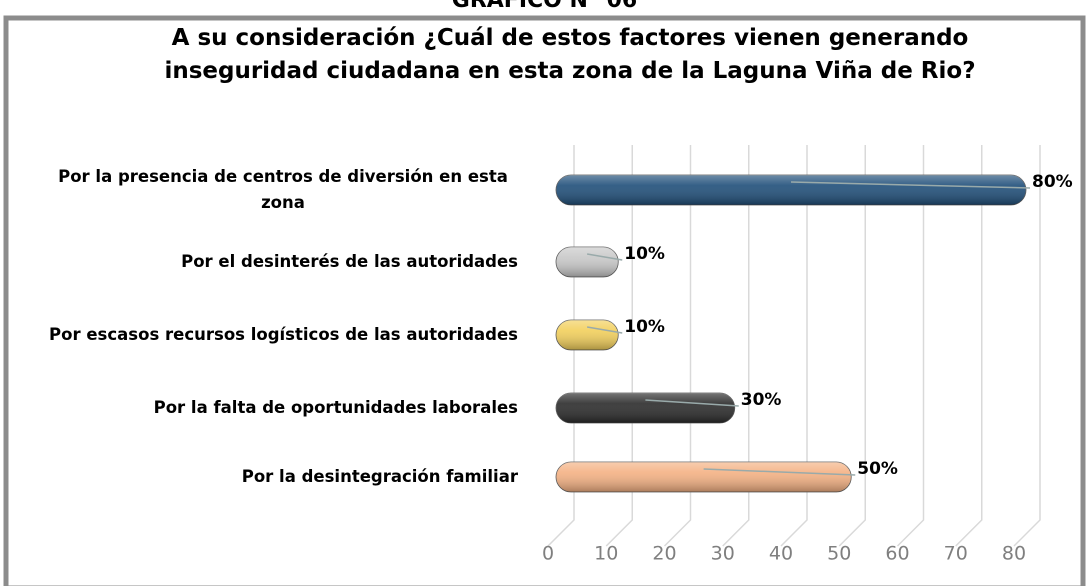  I want to click on category-label: Por la falta de oportunidades laborales, so click(335, 407).